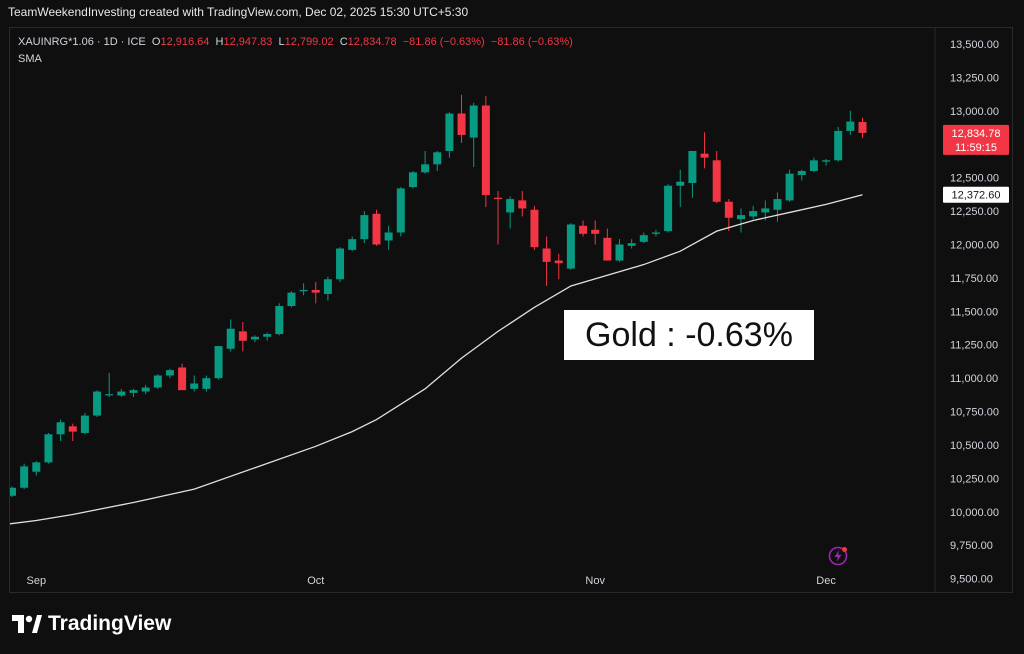 This screenshot has height=654, width=1024. I want to click on legend-symbol: XAUINRG*1.06 · 1D · ICE, so click(82, 42).